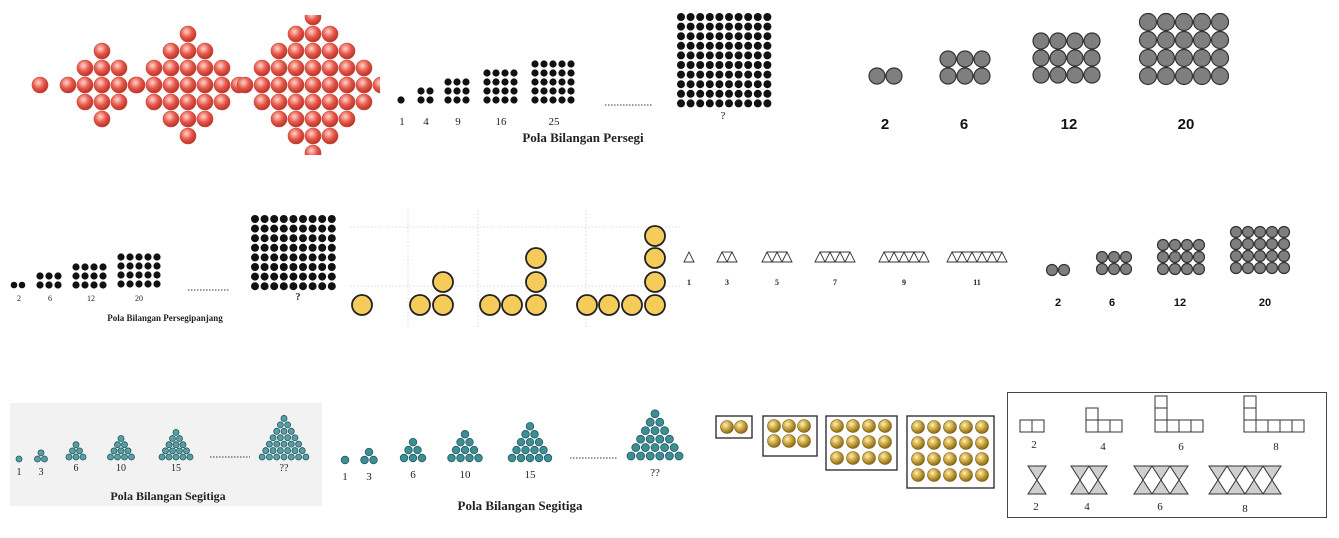  I want to click on segitiga-pattern-1: 1 3 6 10 15 ?? Pola Bilangan Segitiga, so click(166, 454).